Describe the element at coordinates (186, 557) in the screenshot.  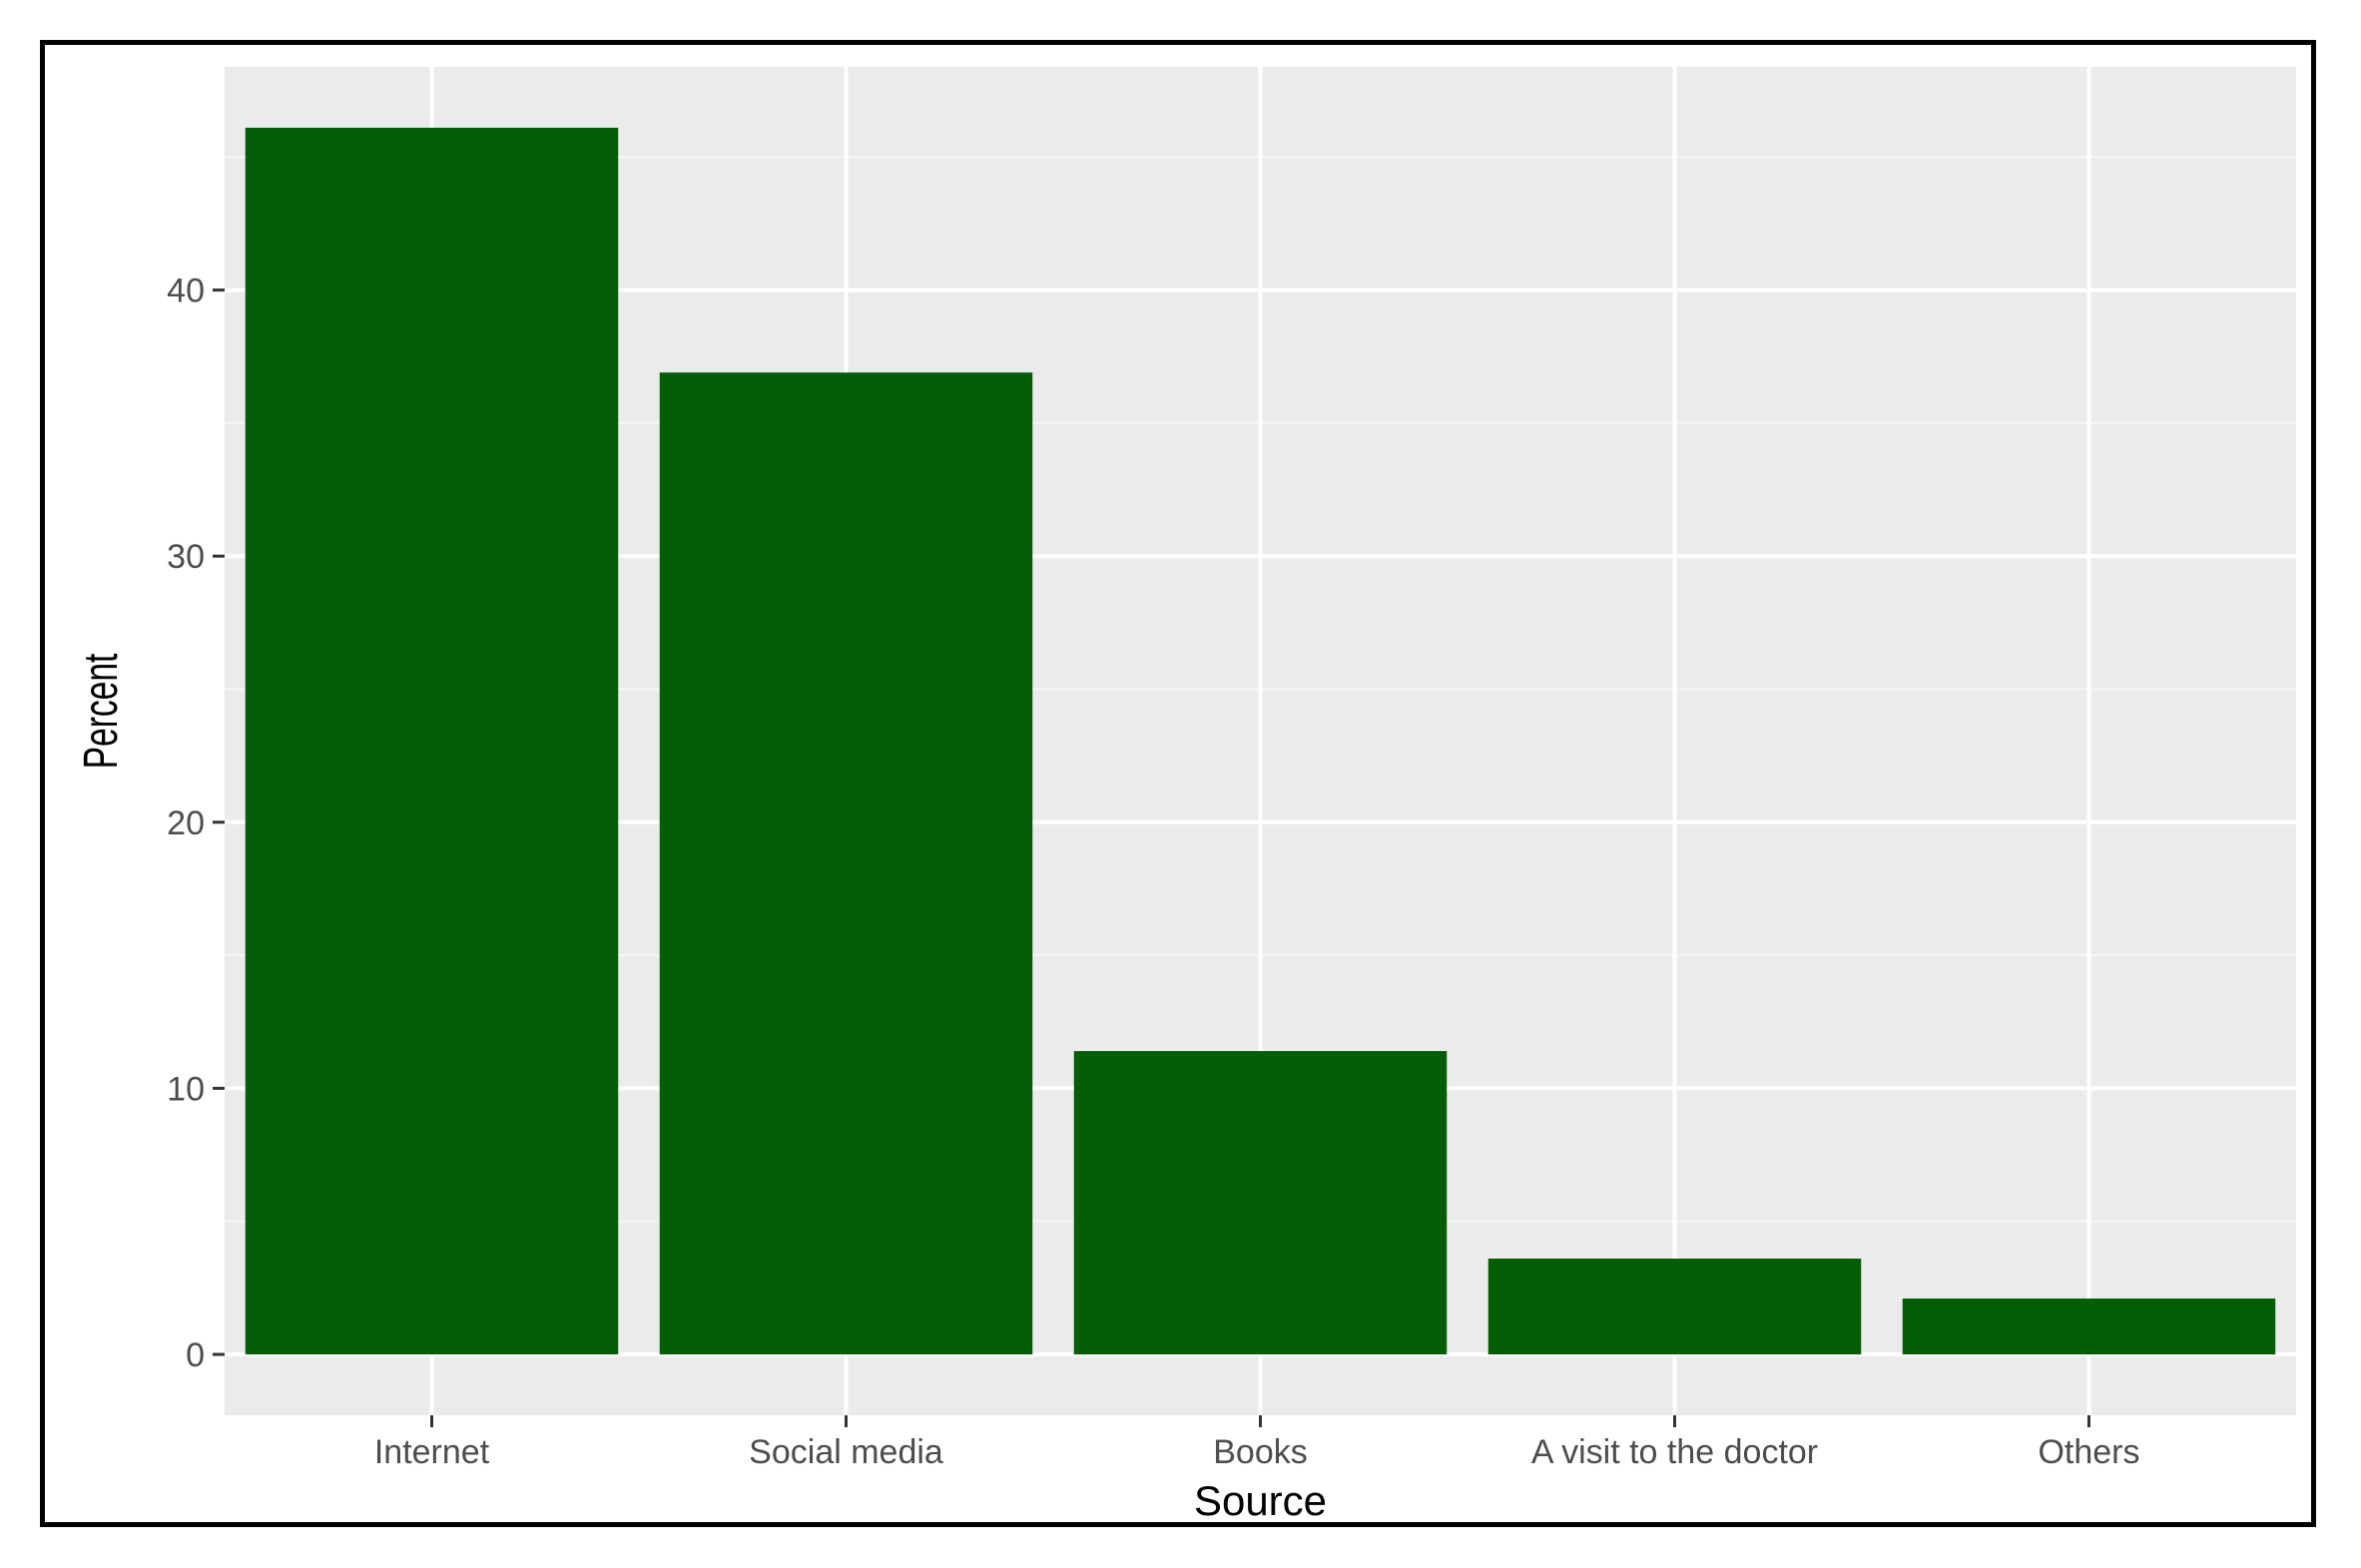
I see `y-tick-label-3: 30` at that location.